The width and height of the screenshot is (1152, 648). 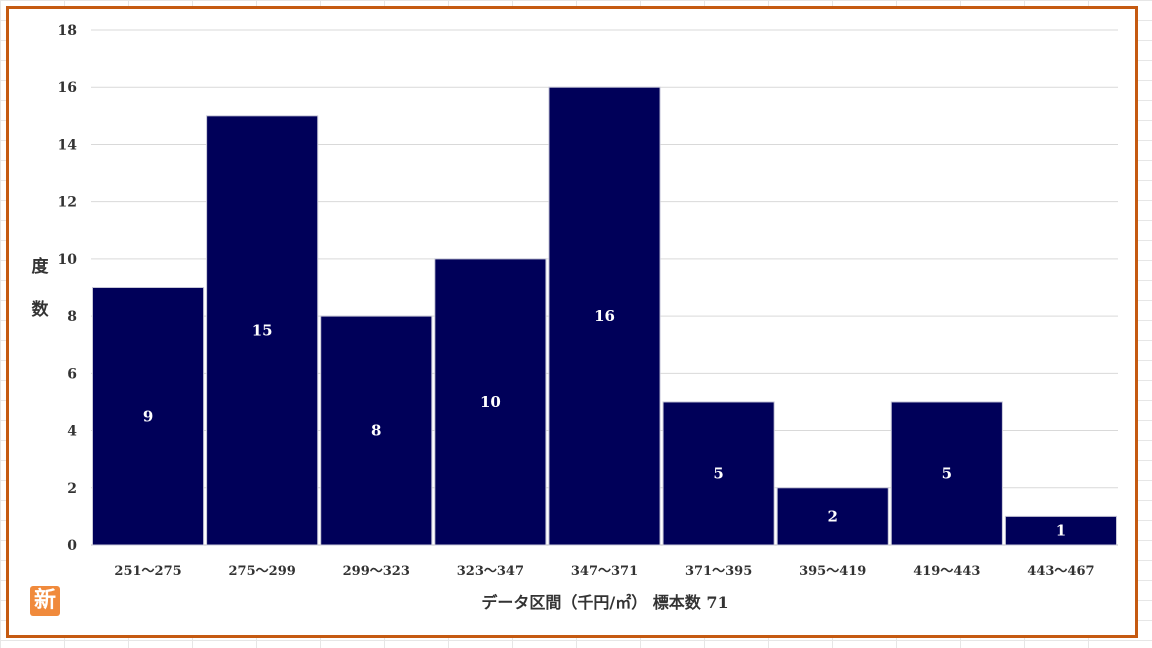 What do you see at coordinates (67, 31) in the screenshot?
I see `y-tick-label: 18` at bounding box center [67, 31].